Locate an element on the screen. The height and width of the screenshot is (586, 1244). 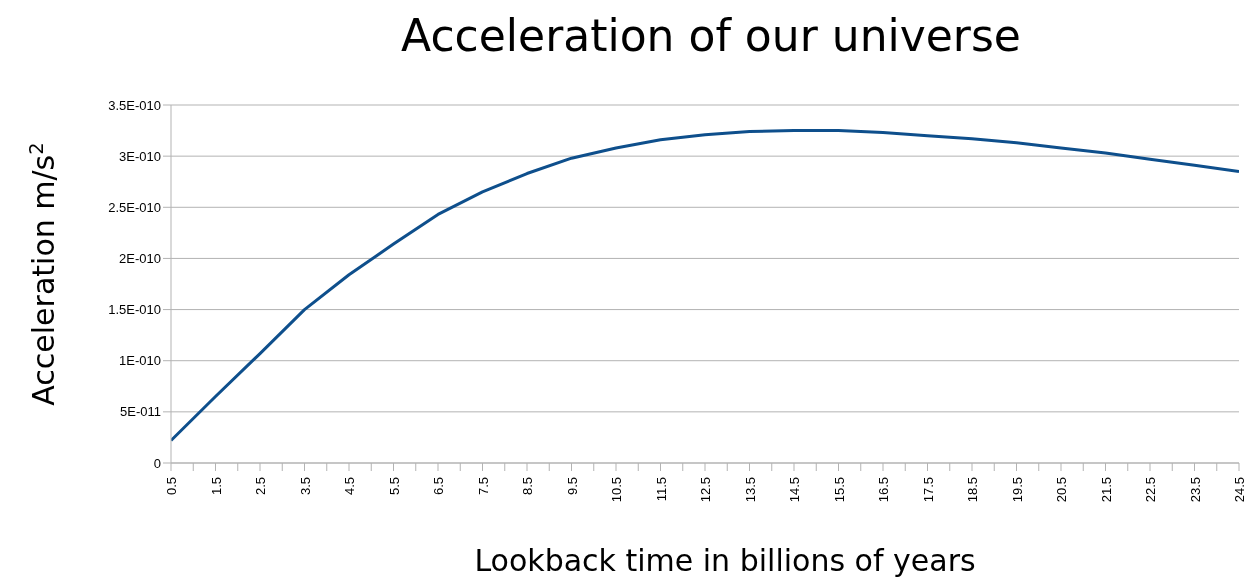
y-tick-label: 1E-010 is located at coordinates (140, 361).